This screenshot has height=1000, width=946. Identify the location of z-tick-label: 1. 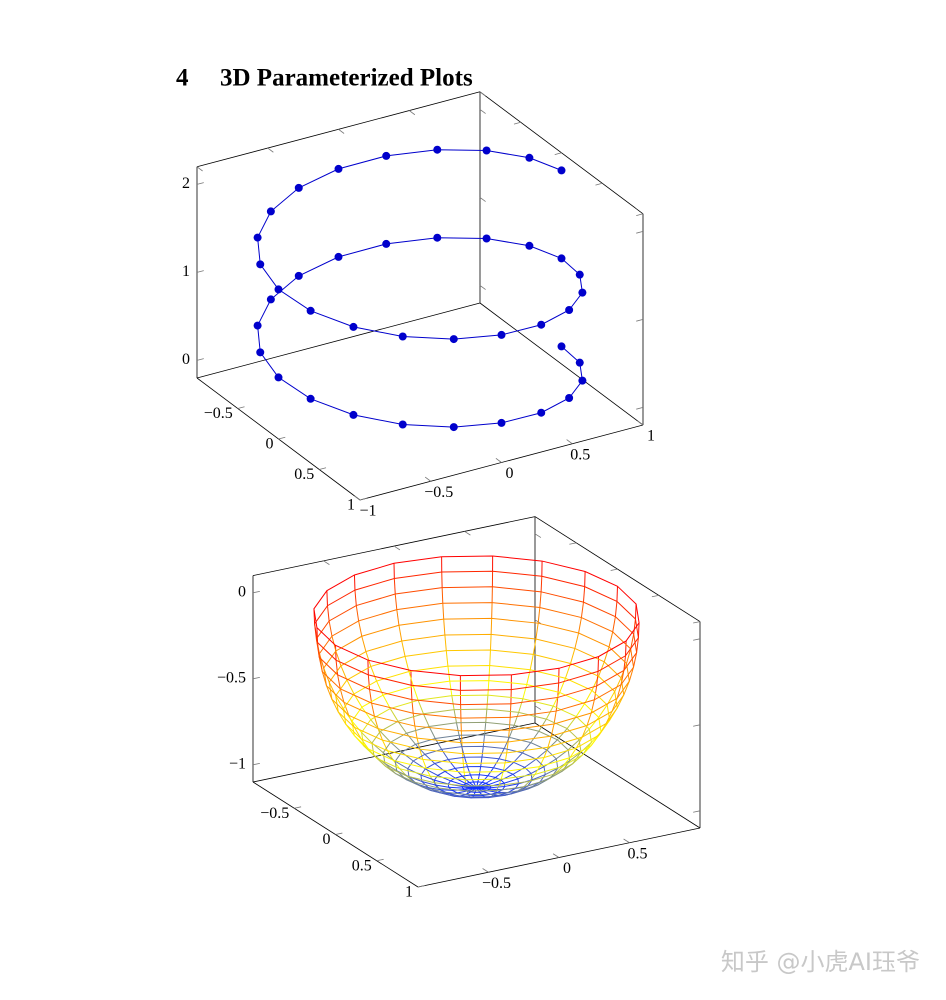
(186, 271).